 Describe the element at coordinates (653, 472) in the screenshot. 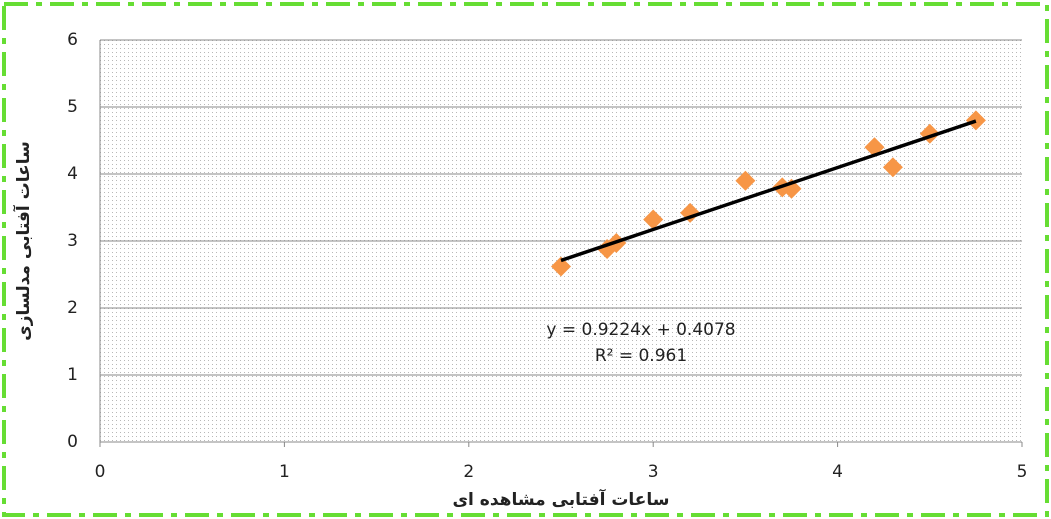

I see `x-tick-label: 3` at that location.